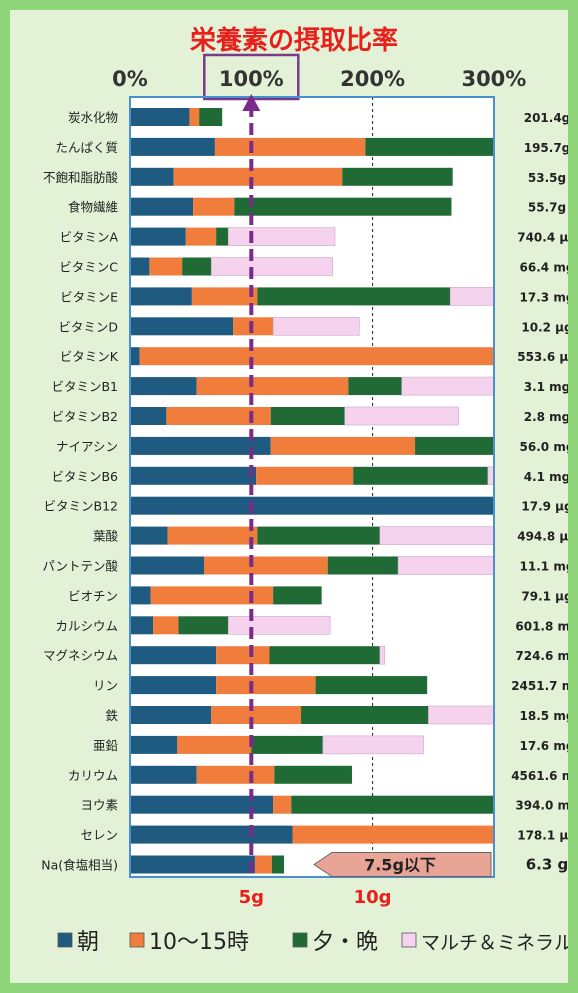 Image resolution: width=578 pixels, height=993 pixels. What do you see at coordinates (251, 79) in the screenshot?
I see `x-tick-label: 100%` at bounding box center [251, 79].